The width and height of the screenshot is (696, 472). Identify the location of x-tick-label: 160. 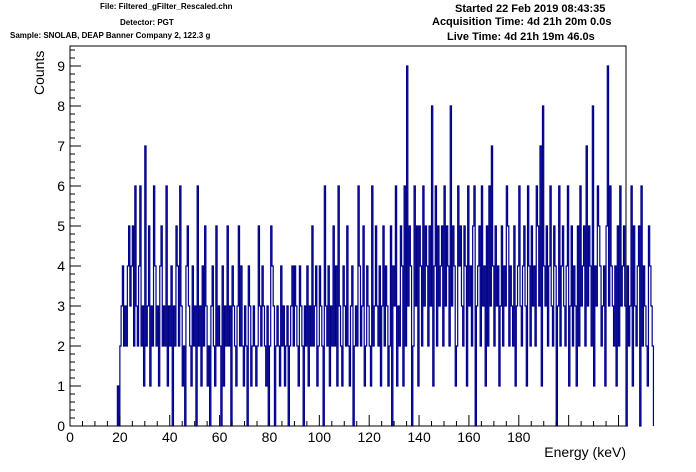
(469, 437).